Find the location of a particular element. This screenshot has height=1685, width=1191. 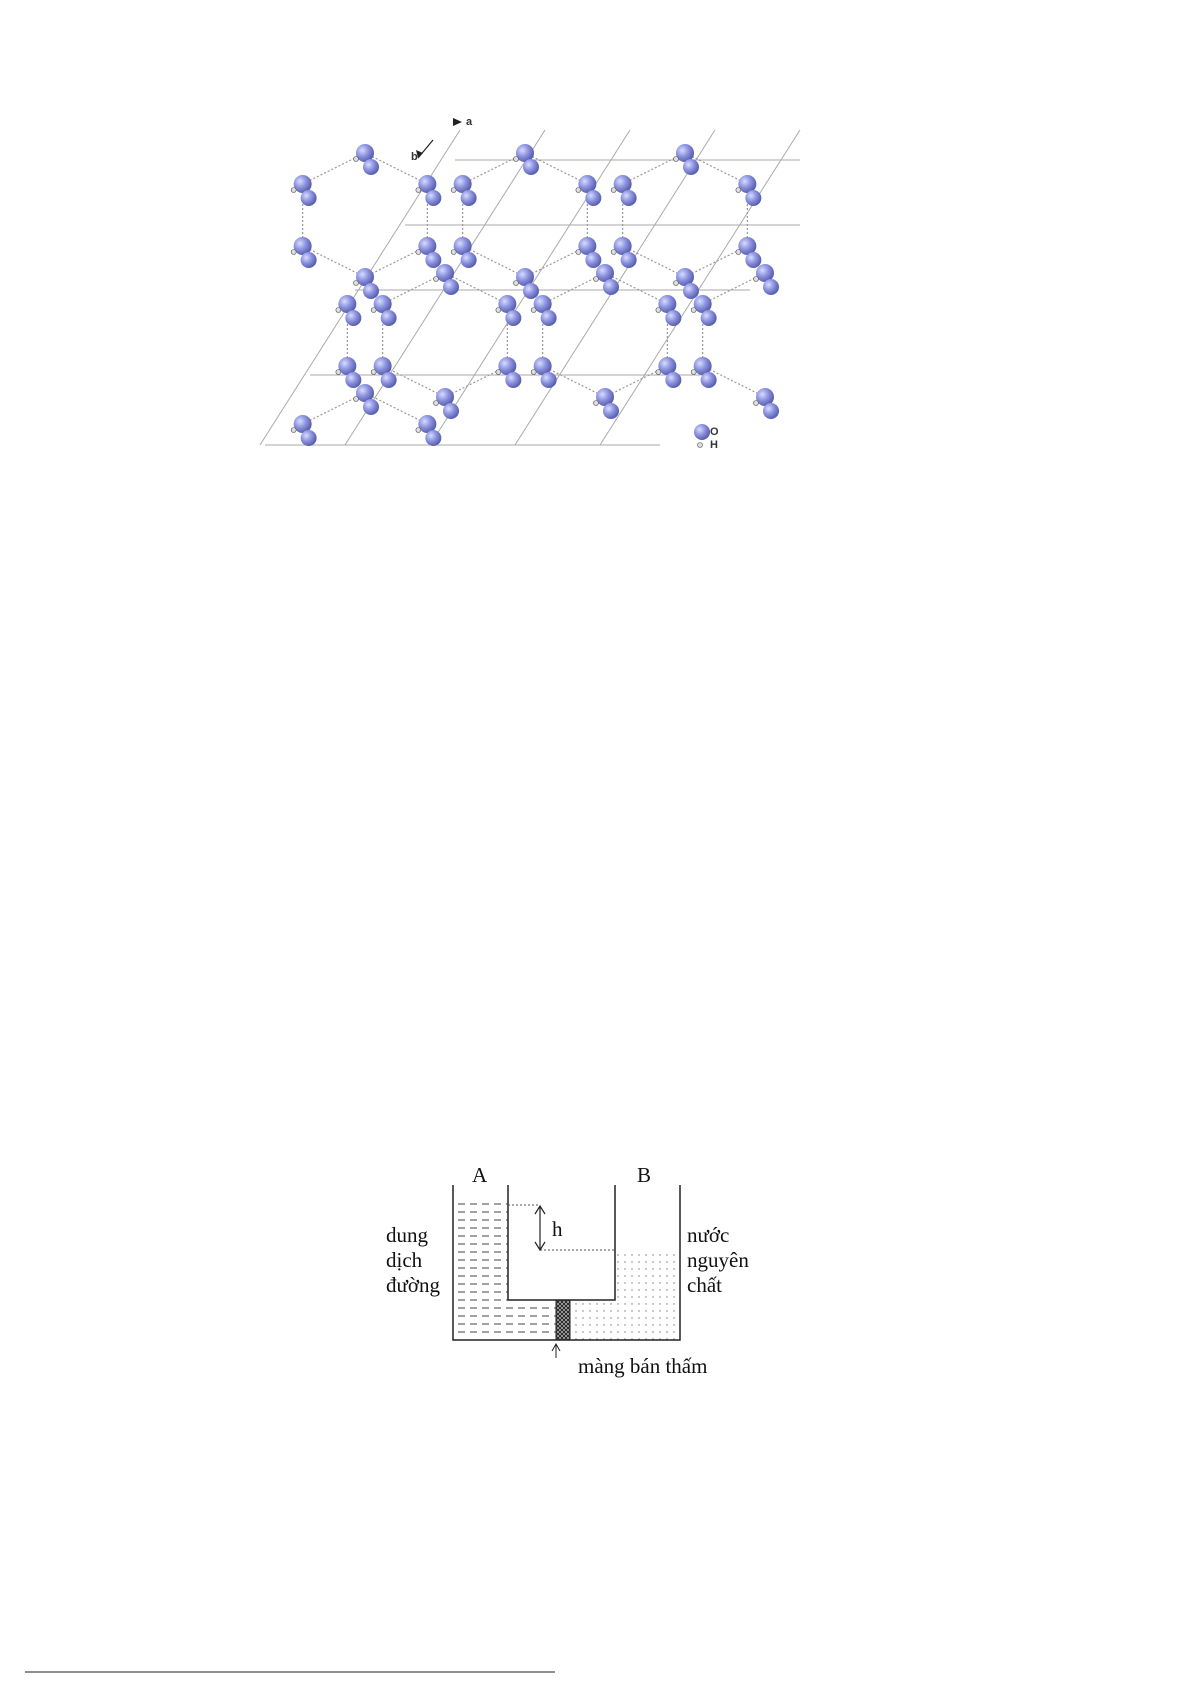

grid-line is located at coordinates (700, 287).